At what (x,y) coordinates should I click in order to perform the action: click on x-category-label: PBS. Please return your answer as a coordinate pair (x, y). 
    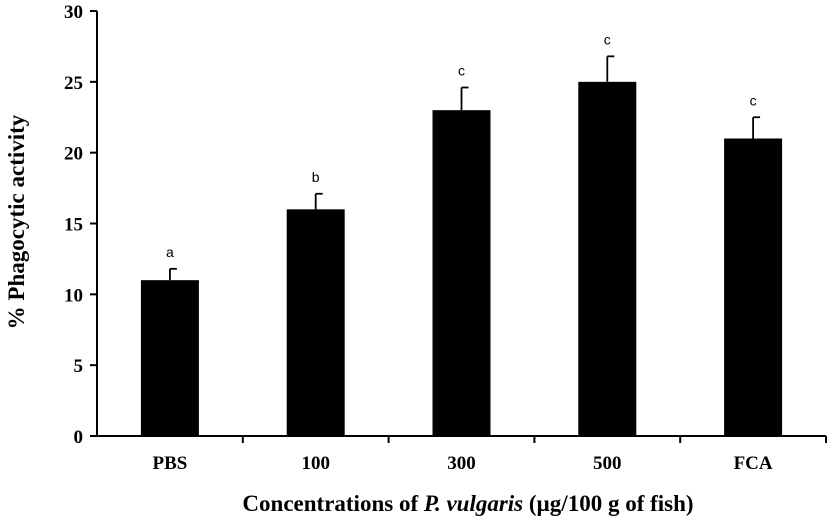
    Looking at the image, I should click on (169, 463).